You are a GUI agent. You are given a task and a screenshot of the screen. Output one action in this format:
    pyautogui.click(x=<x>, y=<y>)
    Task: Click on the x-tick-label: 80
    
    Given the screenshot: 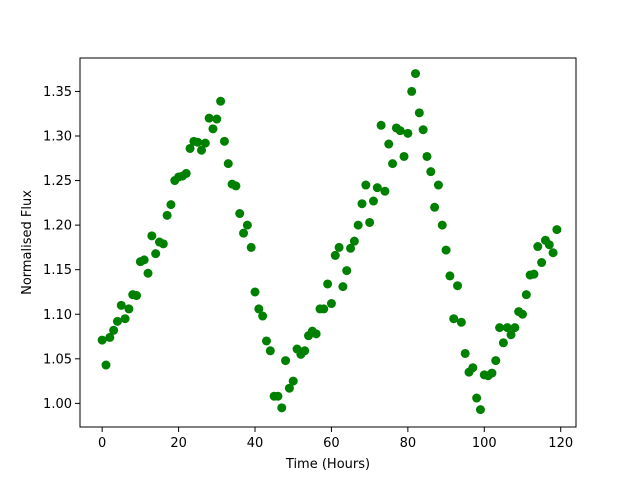 What is the action you would take?
    pyautogui.click(x=408, y=443)
    